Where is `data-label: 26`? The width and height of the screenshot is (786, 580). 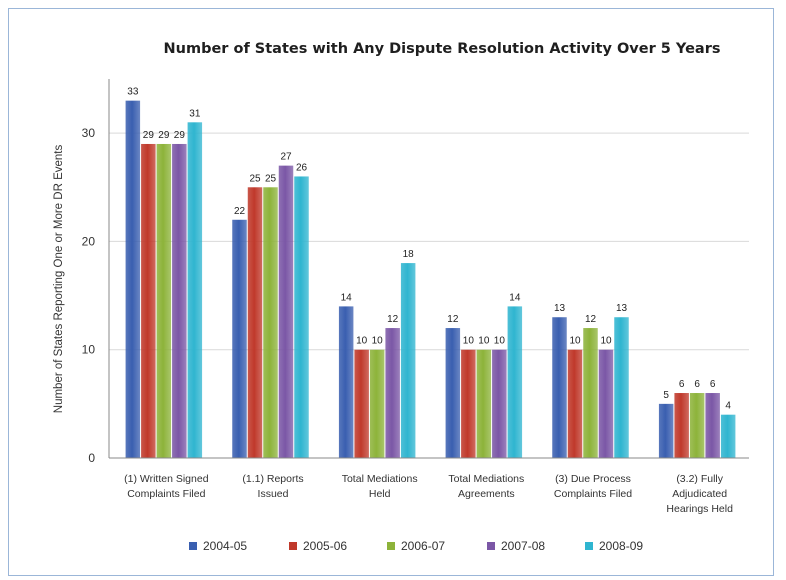 data-label: 26 is located at coordinates (302, 167).